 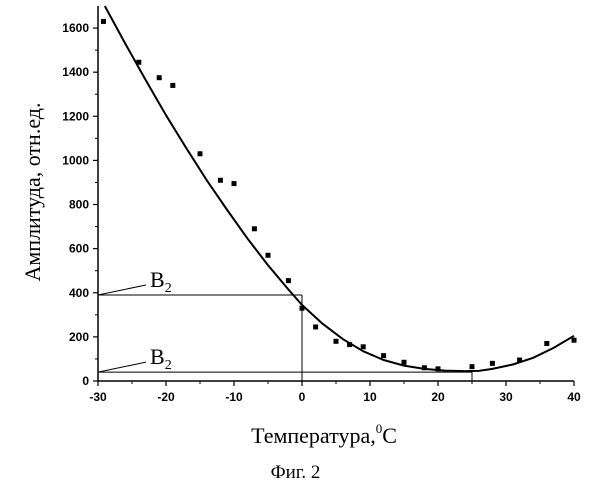 I want to click on y-tick-label: 1200, so click(x=75, y=116).